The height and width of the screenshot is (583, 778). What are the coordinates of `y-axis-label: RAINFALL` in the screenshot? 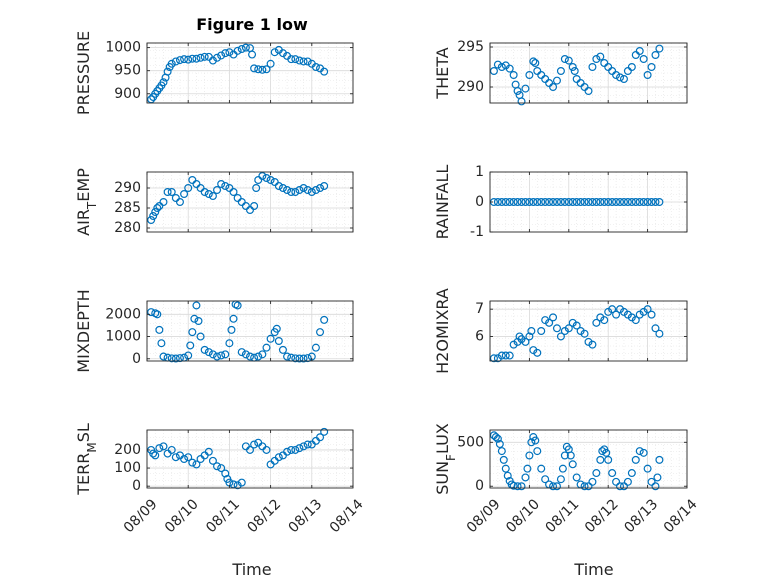 It's located at (442, 202).